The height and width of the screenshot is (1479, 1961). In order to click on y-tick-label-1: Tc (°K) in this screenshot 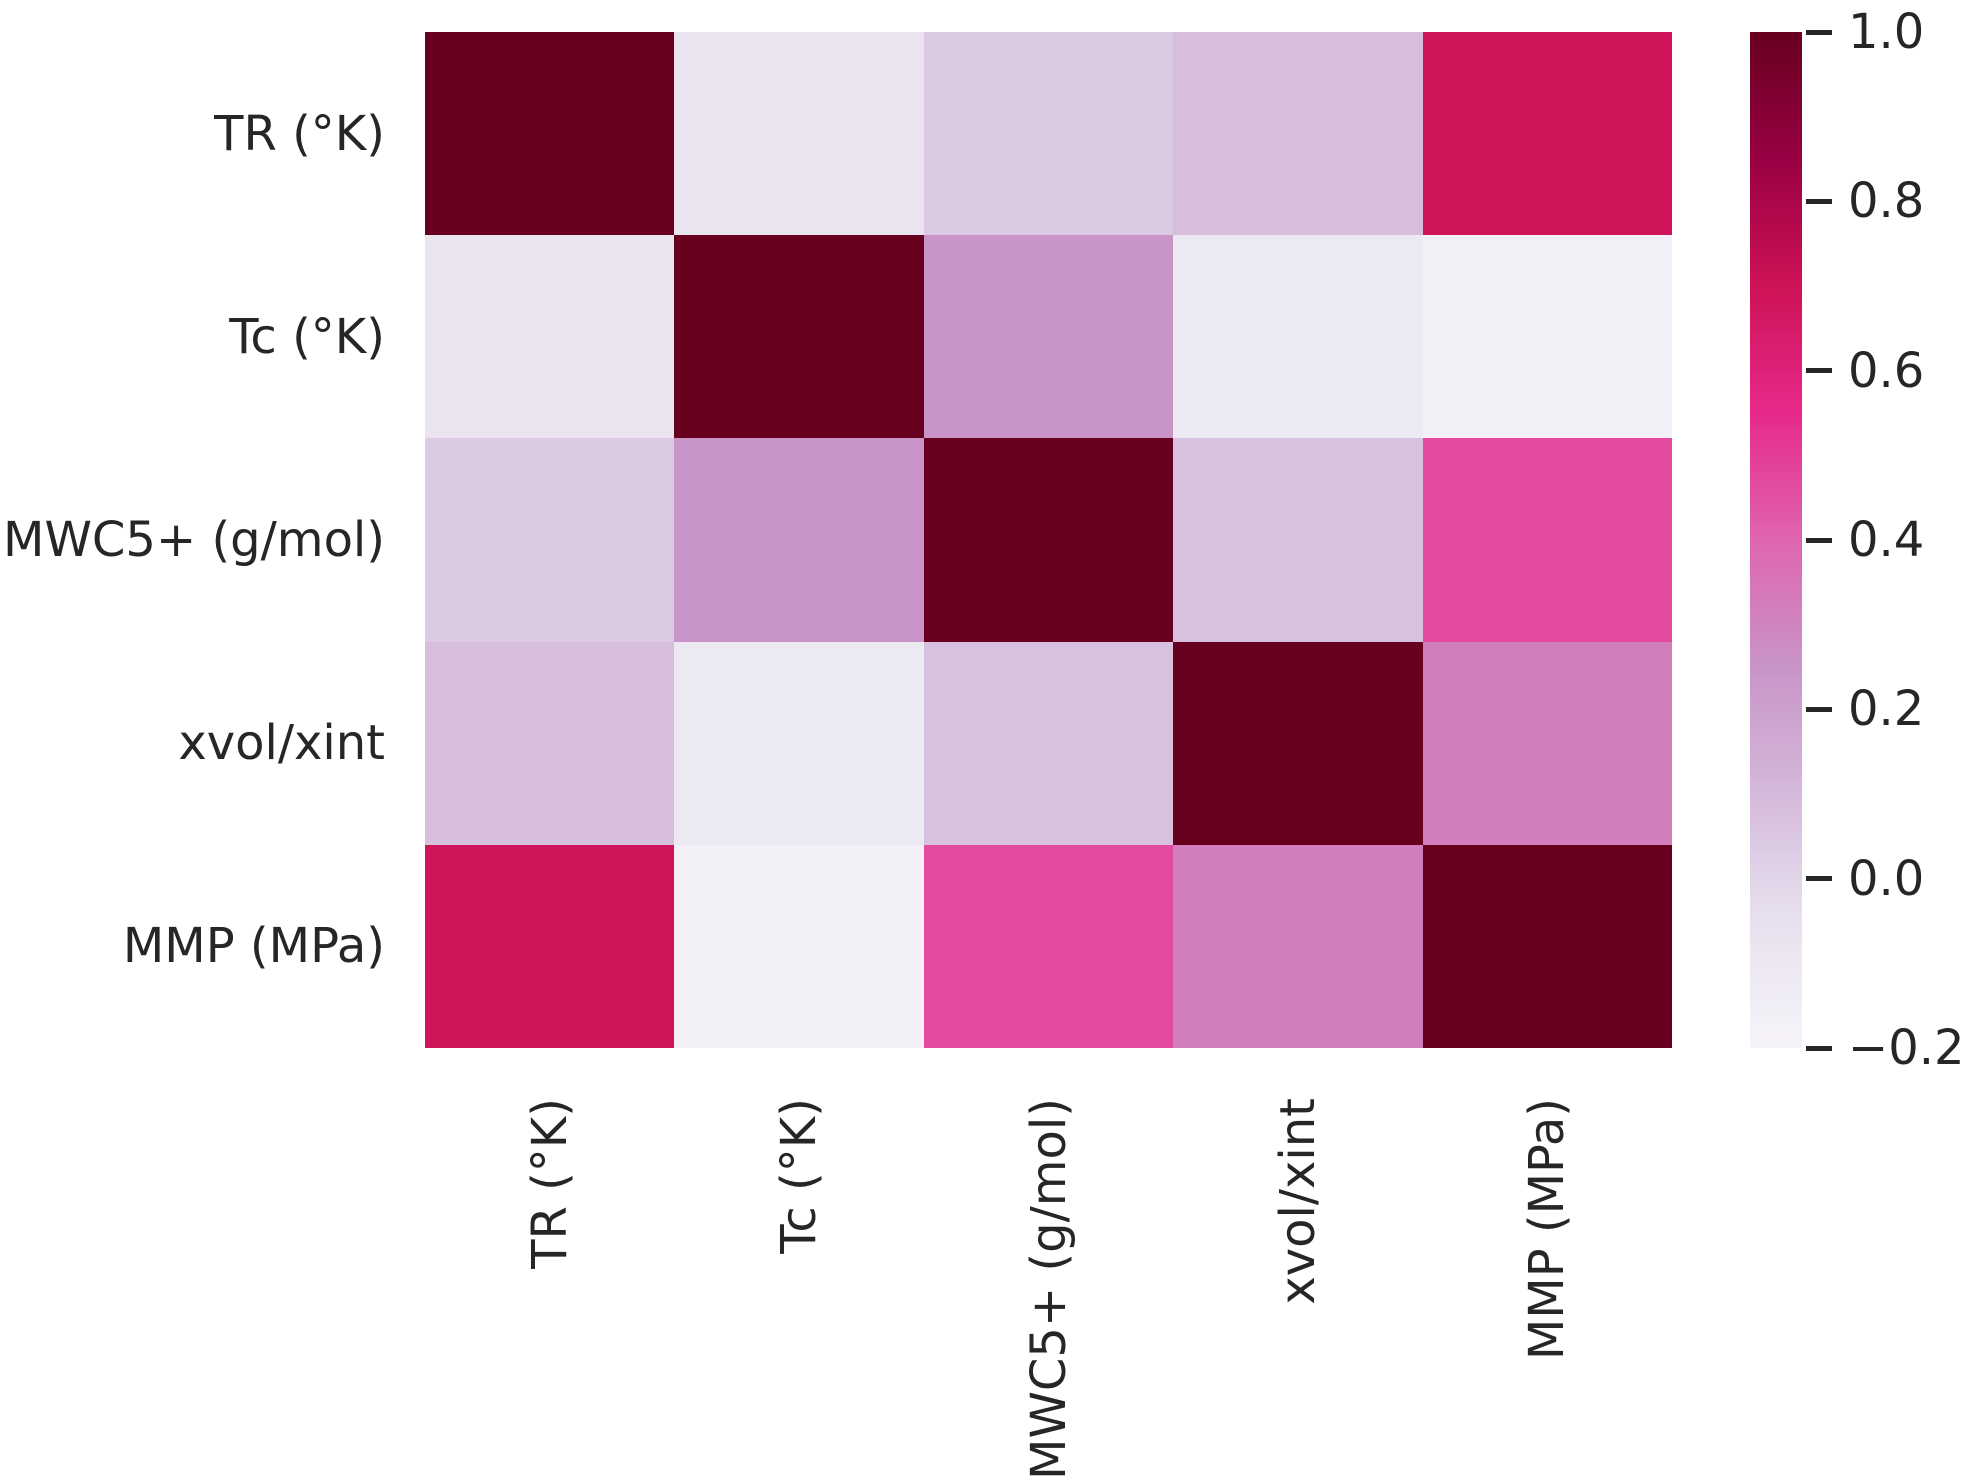, I will do `click(307, 336)`.